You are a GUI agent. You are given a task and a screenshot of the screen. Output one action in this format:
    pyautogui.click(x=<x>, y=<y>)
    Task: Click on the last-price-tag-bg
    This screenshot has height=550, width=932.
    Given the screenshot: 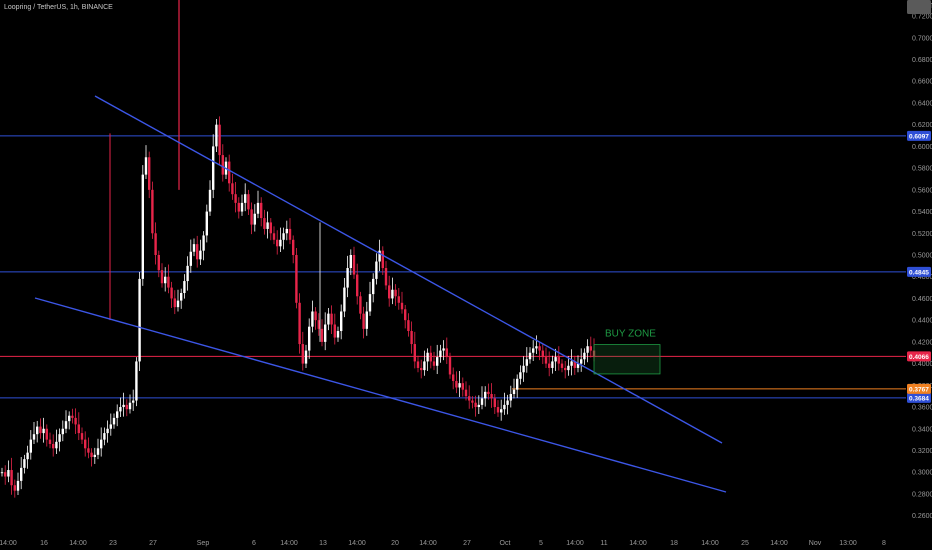 What is the action you would take?
    pyautogui.click(x=919, y=356)
    